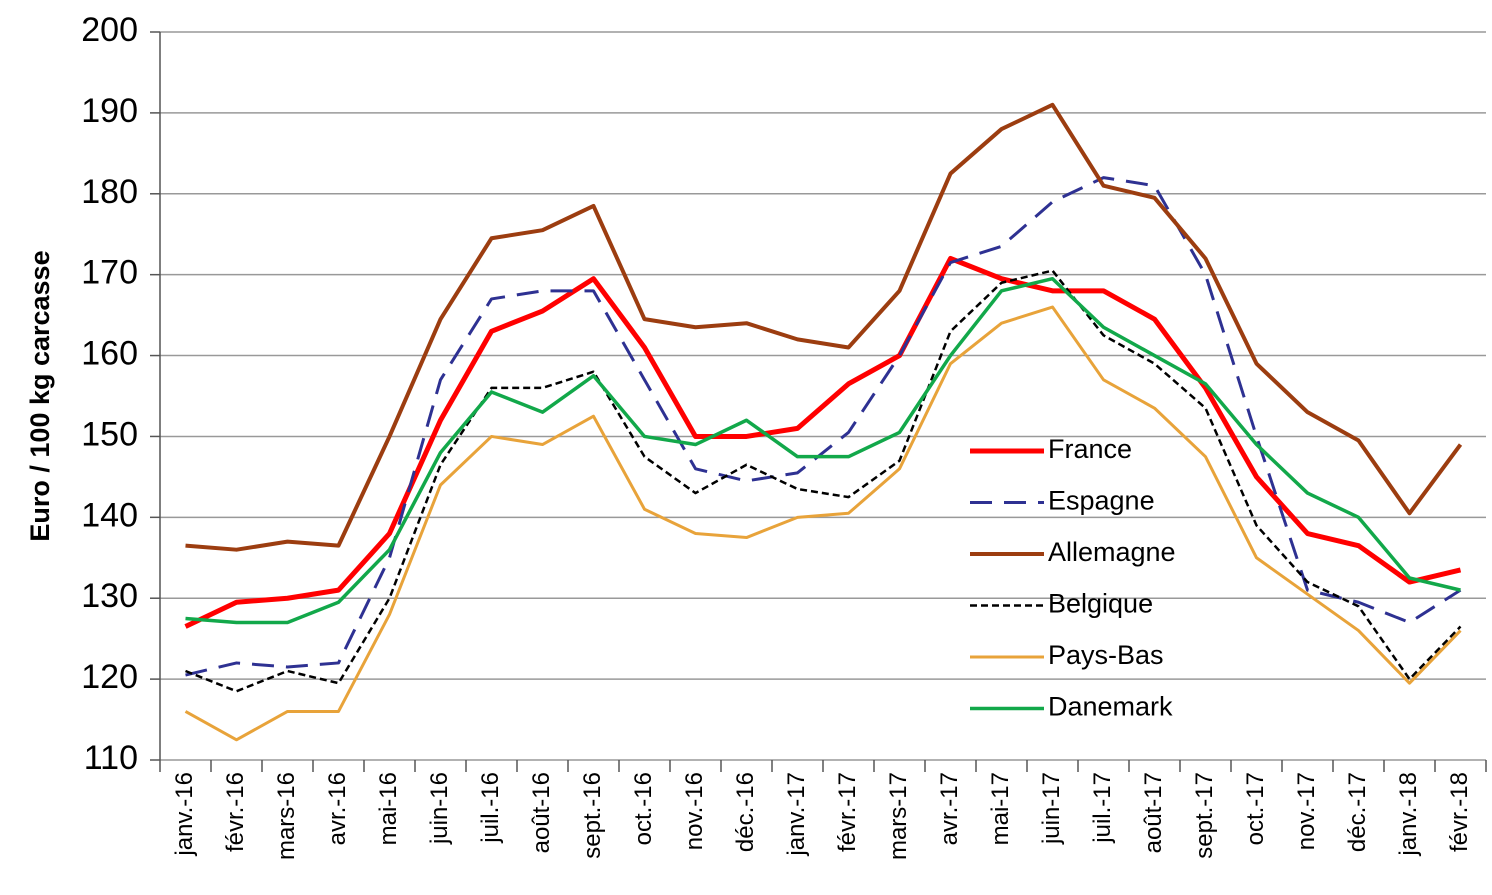  What do you see at coordinates (1106, 655) in the screenshot?
I see `legend-label: Pays-Bas` at bounding box center [1106, 655].